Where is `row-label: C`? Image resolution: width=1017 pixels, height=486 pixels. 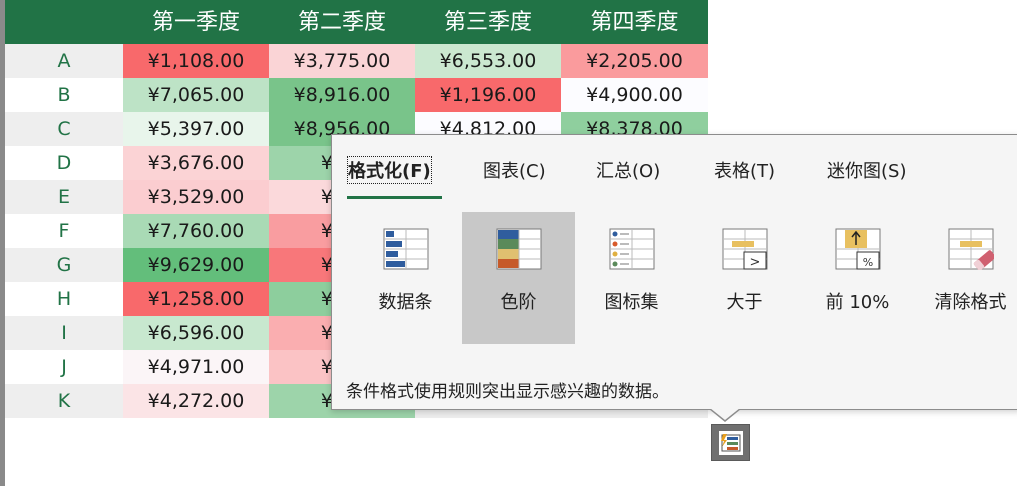
row-label: C is located at coordinates (64, 129).